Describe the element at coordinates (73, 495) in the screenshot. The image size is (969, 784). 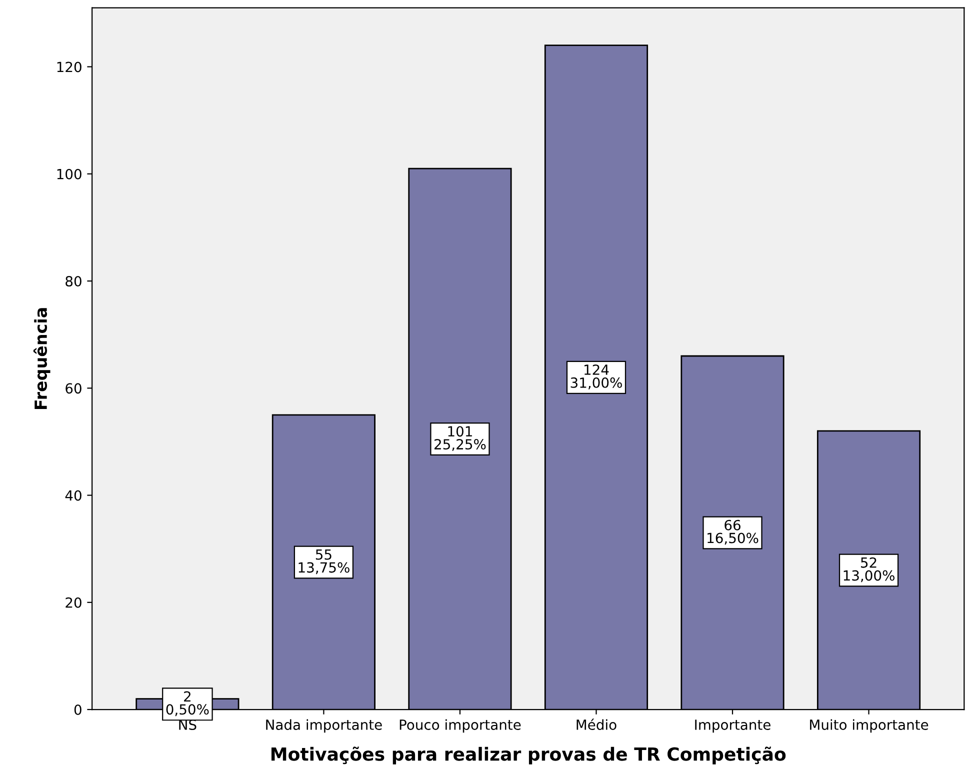
I see `y-tick-label: 40` at that location.